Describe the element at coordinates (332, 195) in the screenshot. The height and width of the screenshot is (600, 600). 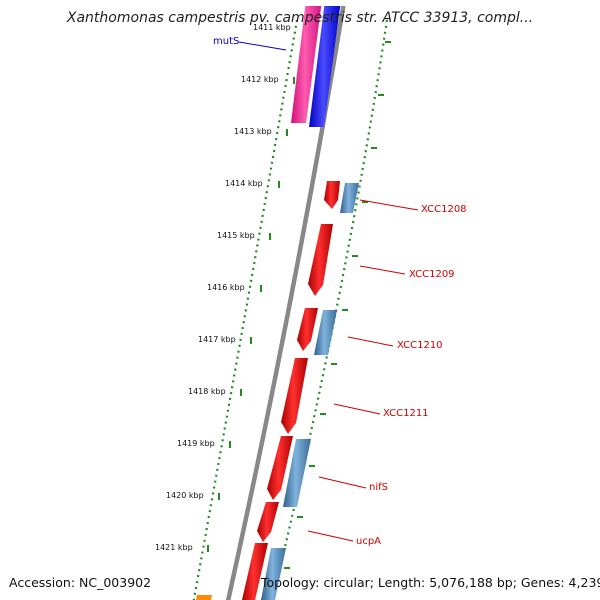
I see `cds-xcc1208-forward` at that location.